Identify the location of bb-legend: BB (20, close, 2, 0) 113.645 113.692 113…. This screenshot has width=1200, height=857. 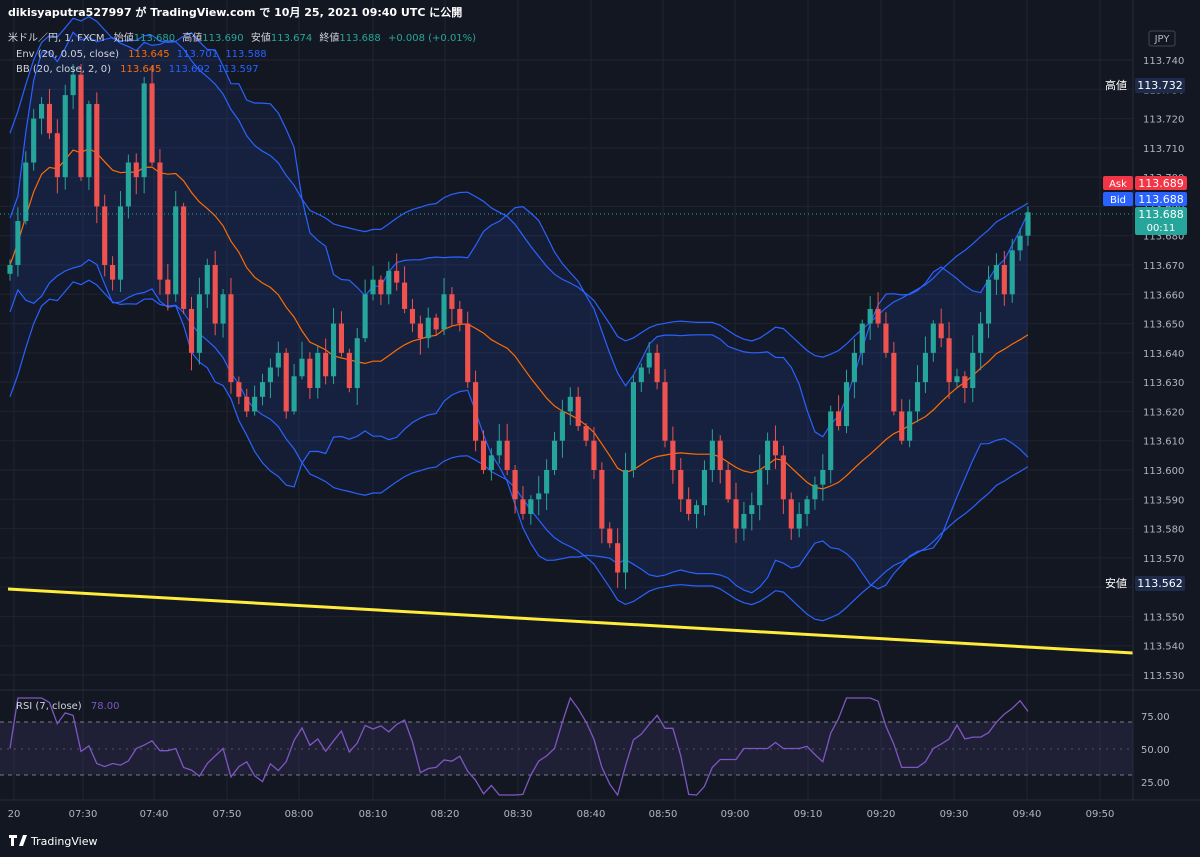
(137, 69).